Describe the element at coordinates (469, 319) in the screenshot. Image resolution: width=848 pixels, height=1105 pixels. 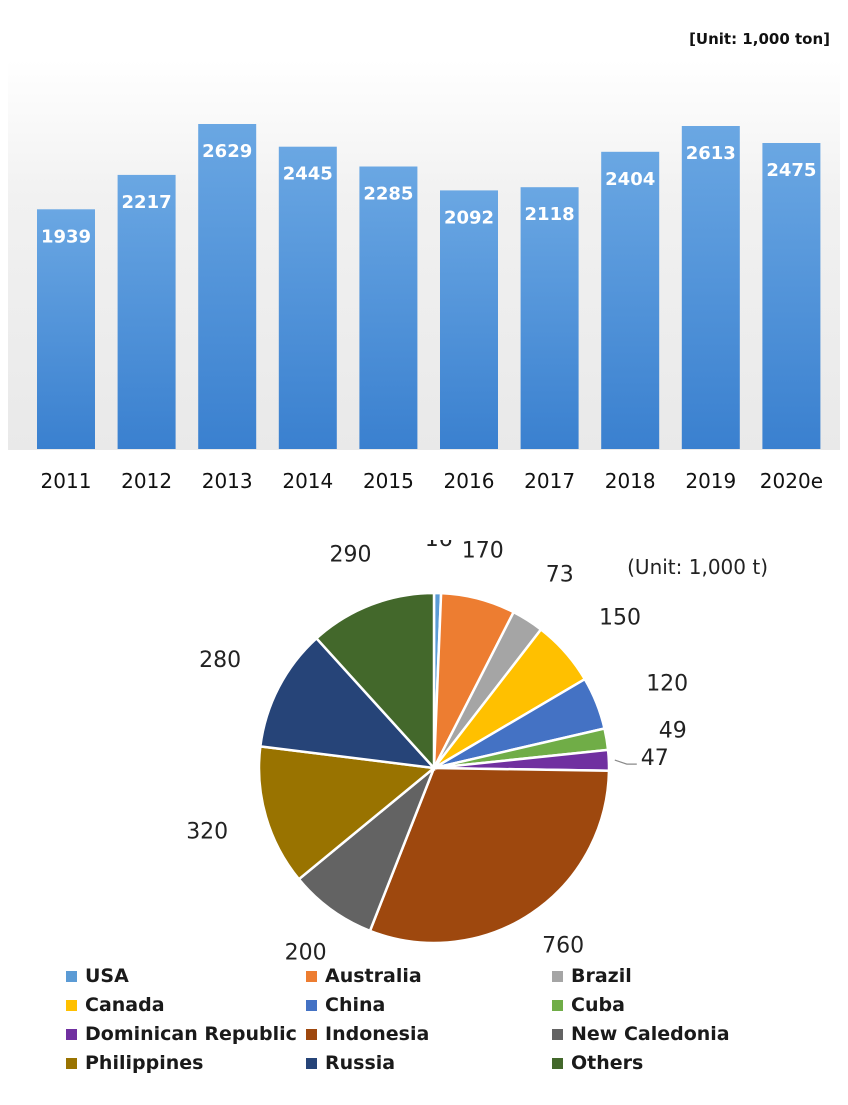
I see `bar-2016` at that location.